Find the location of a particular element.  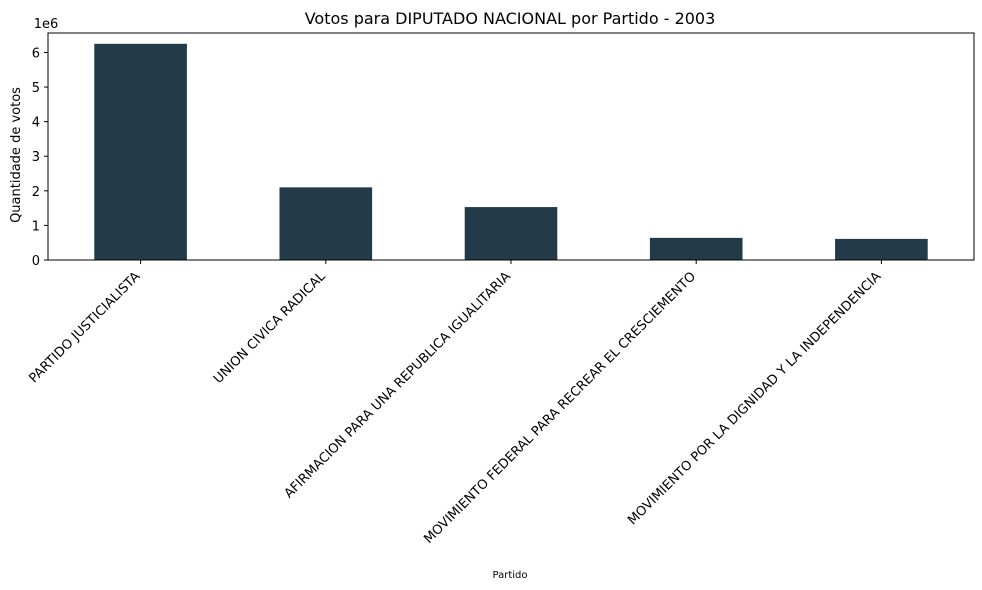

x-tick-label-1: PARTIDO JUSTICIALISTA is located at coordinates (84, 327).